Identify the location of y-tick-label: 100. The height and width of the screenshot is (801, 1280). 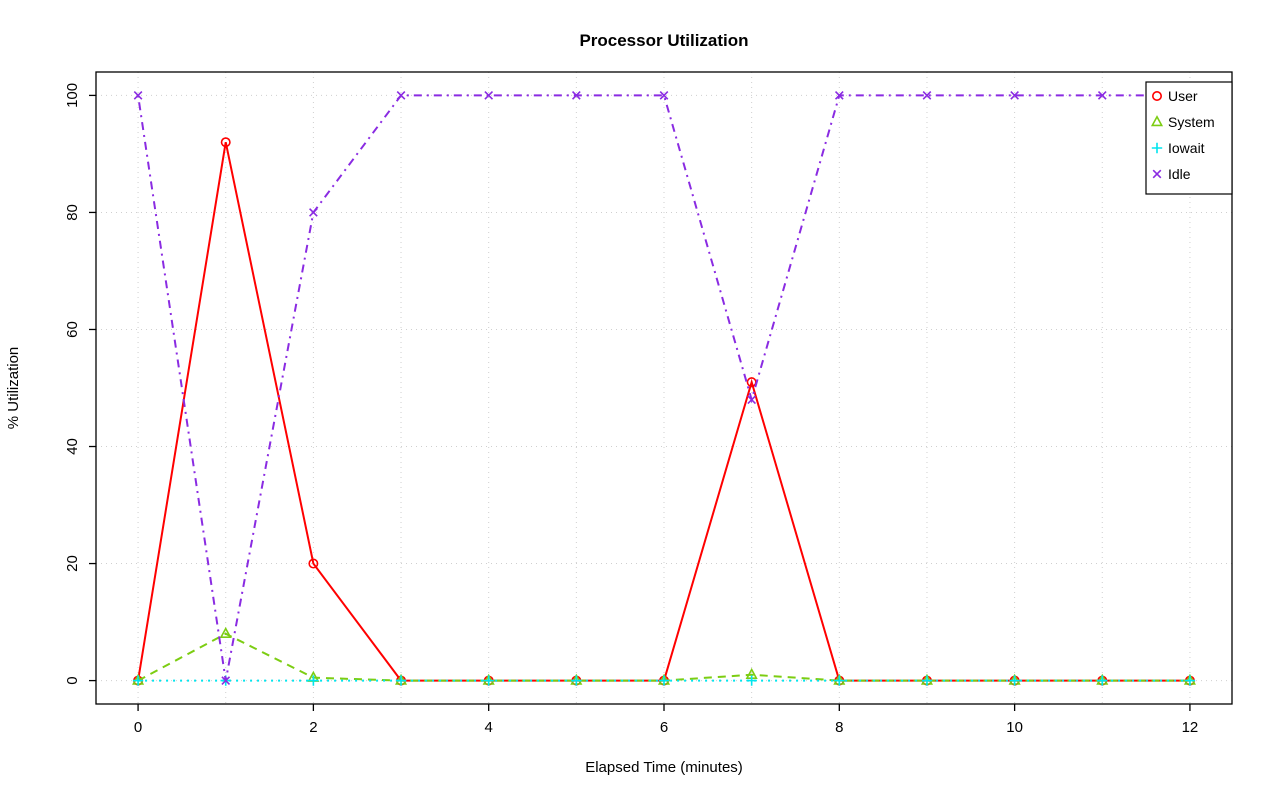
(72, 95).